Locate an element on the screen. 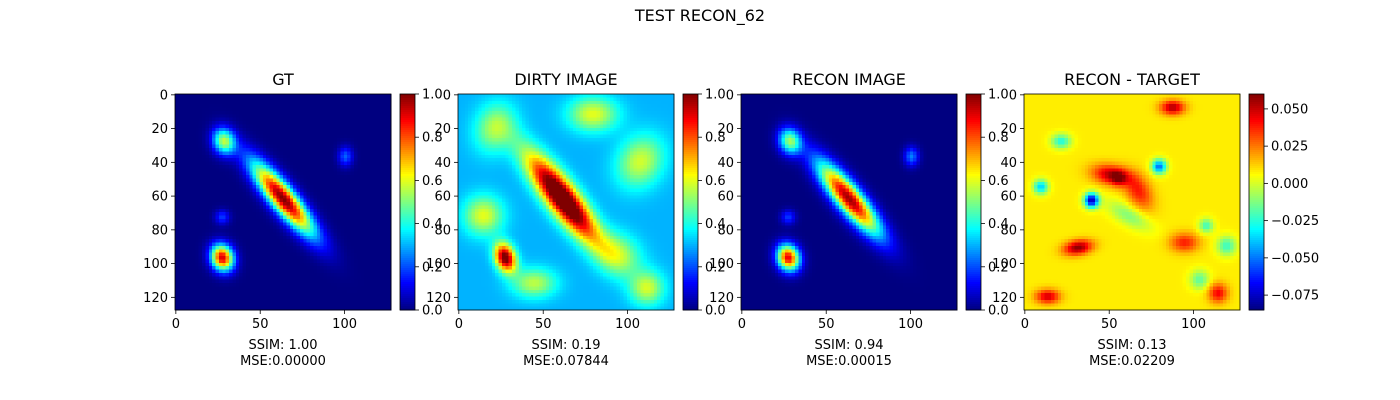 This screenshot has height=400, width=1400. panel-title-diff: RECON - TARGET is located at coordinates (1132, 79).